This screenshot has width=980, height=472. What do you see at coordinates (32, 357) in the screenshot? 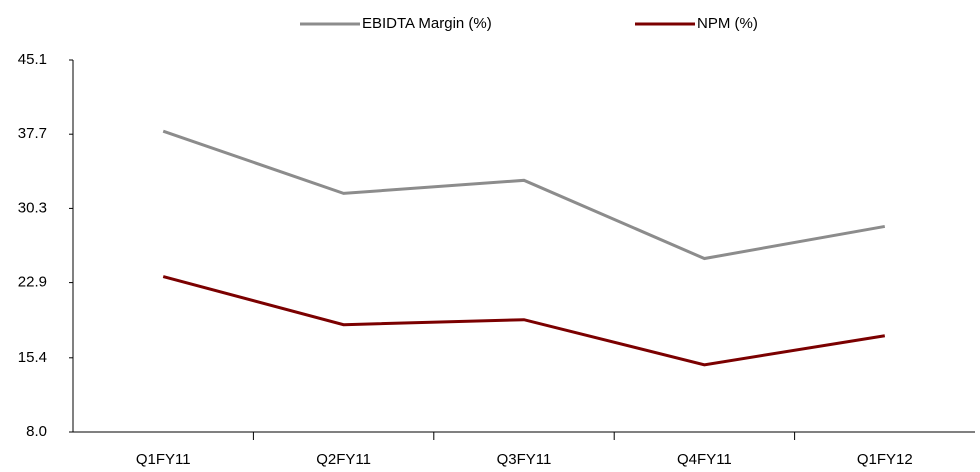
I see `y-tick-label: 15.4` at bounding box center [32, 357].